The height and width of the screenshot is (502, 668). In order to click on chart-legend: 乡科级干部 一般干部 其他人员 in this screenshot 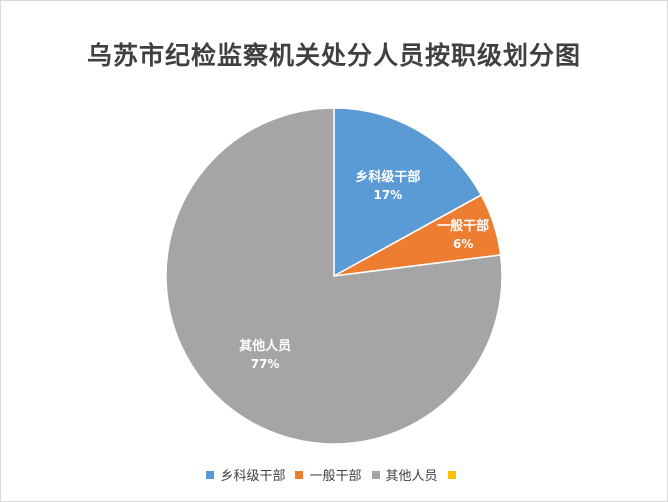, I will do `click(334, 474)`.